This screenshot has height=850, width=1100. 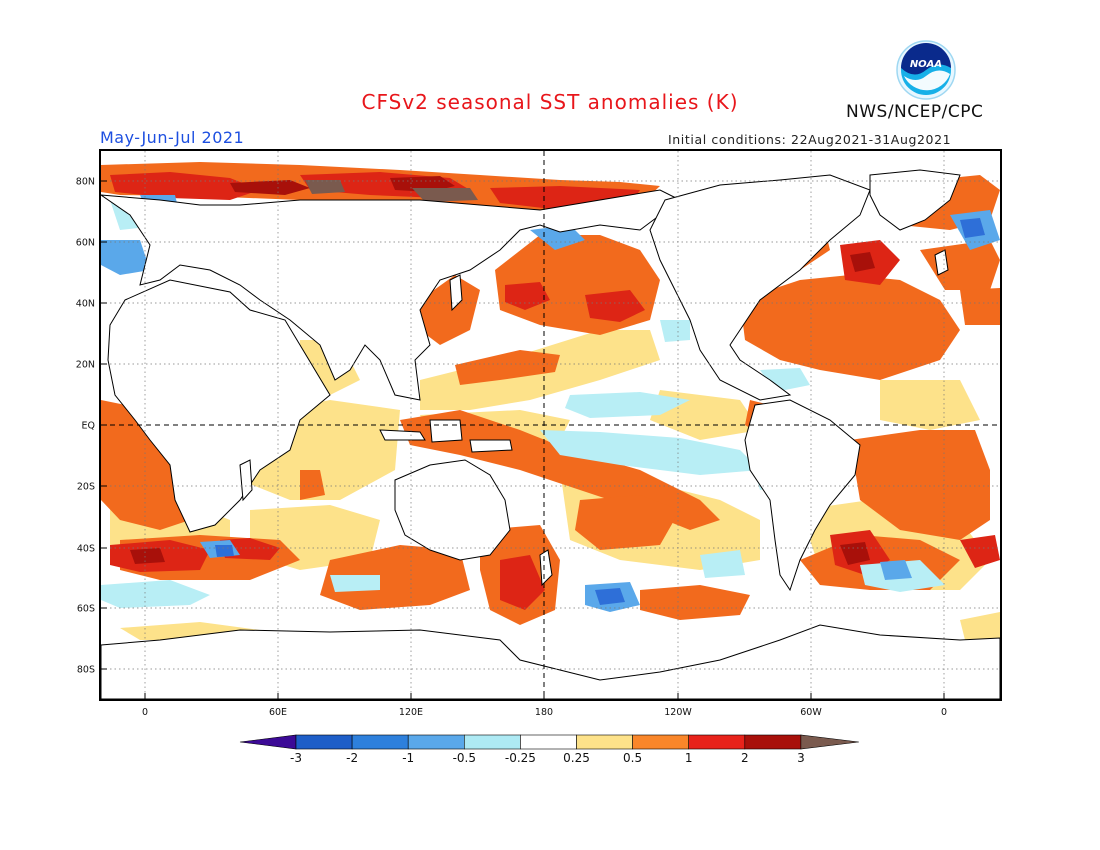 What do you see at coordinates (85, 304) in the screenshot?
I see `lat-tick-label: 40N` at bounding box center [85, 304].